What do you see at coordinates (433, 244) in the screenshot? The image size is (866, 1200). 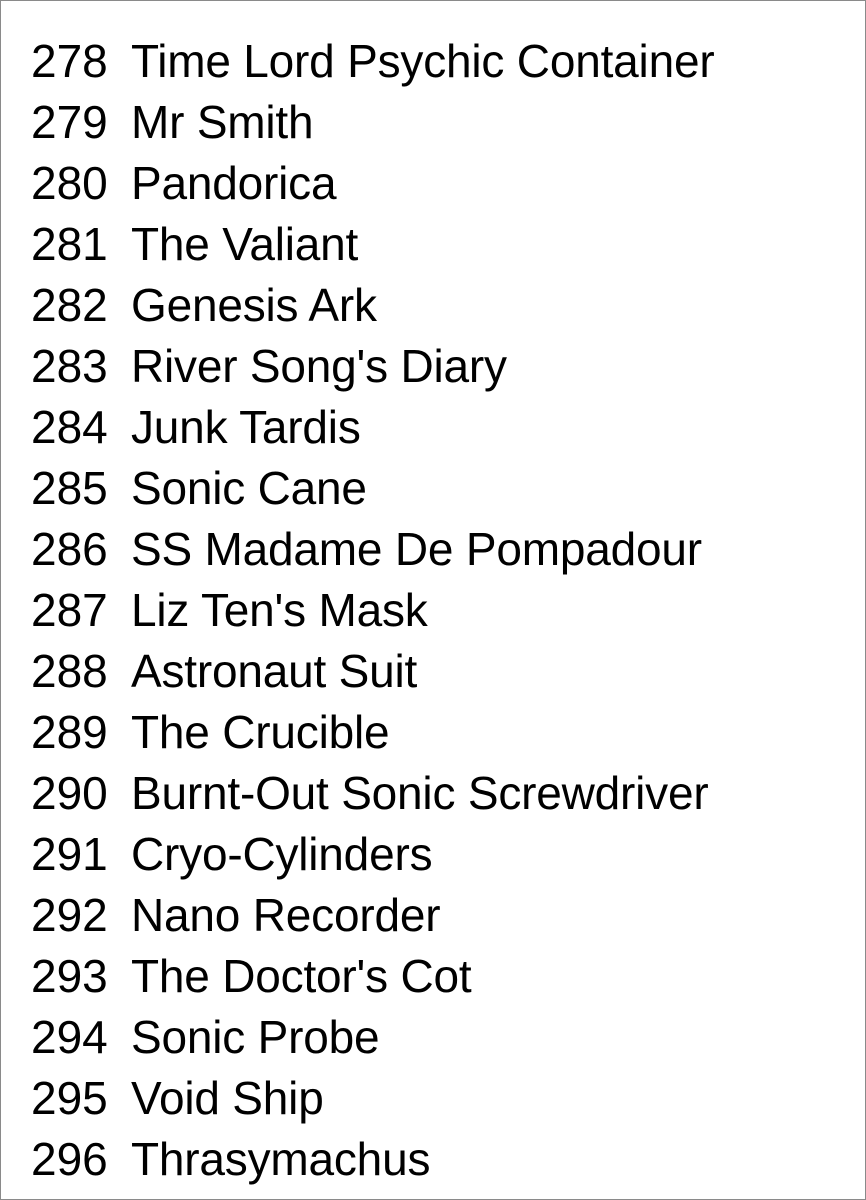 I see `list-item: 281 The Valiant` at bounding box center [433, 244].